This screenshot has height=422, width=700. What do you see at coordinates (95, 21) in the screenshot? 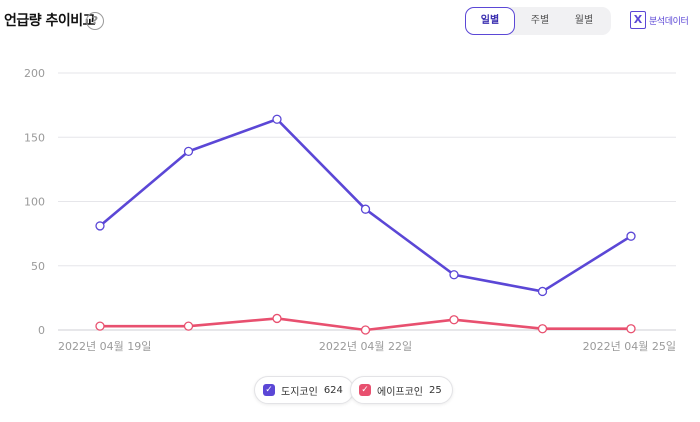
I see `help-icon: ?` at bounding box center [95, 21].